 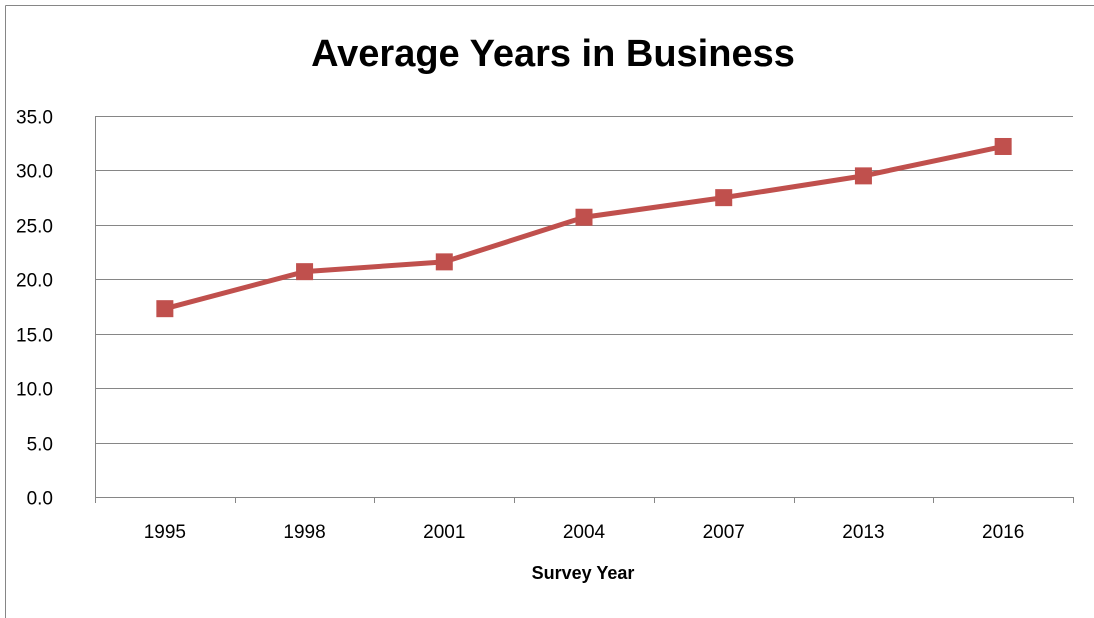 I want to click on y-tick-label: 15.0, so click(x=34, y=336).